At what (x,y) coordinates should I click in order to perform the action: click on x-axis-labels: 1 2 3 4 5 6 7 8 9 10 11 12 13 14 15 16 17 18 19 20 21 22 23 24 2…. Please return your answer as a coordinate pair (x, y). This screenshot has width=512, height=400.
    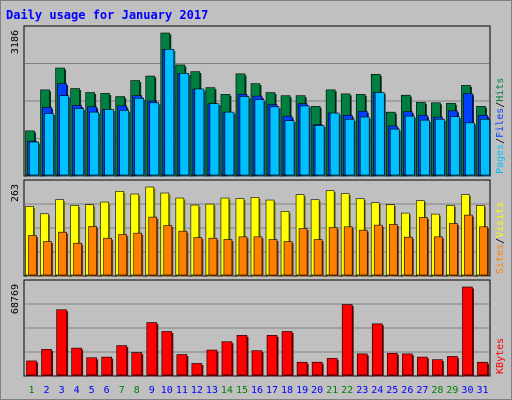
    Looking at the image, I should click on (259, 390).